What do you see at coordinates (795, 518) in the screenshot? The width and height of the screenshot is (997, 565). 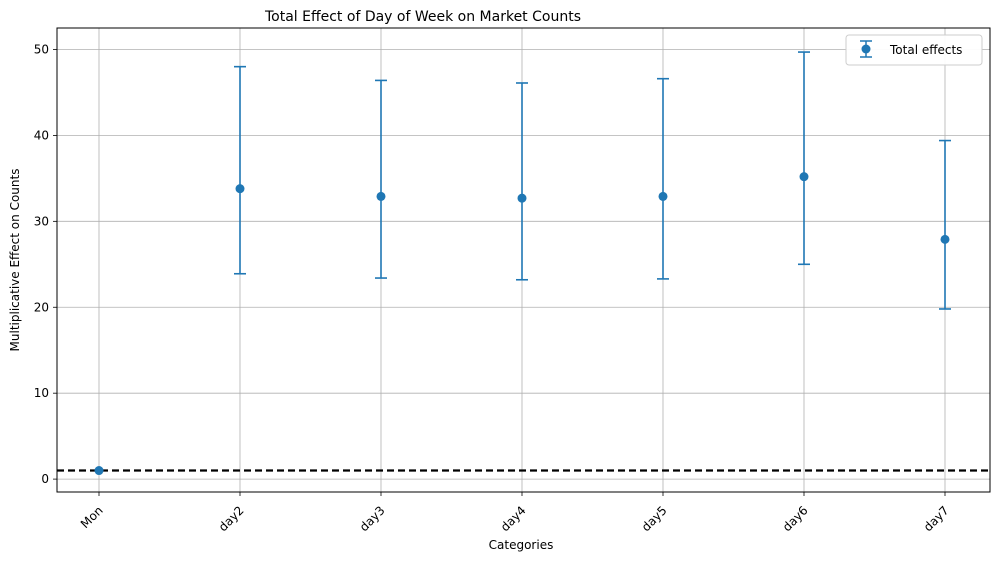 I see `x-tick-label: day6` at bounding box center [795, 518].